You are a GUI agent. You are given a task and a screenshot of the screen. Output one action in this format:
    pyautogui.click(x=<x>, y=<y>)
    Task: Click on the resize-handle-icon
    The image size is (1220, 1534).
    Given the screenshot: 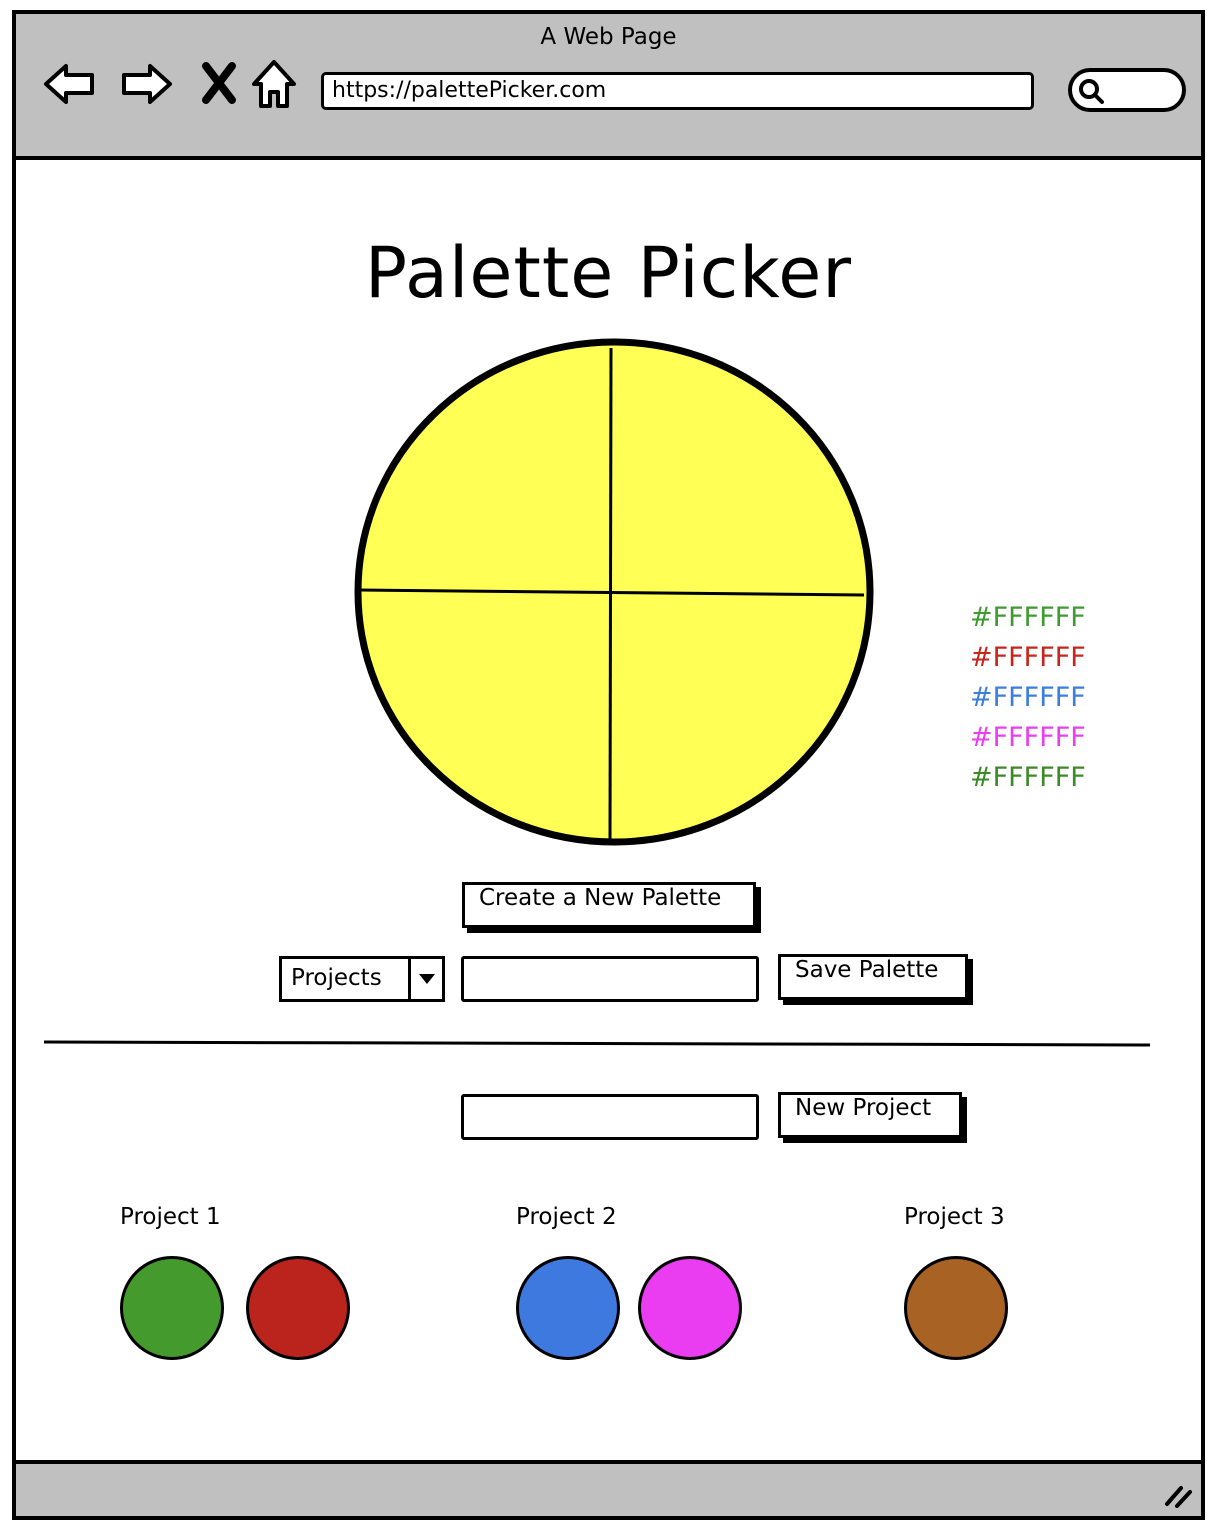 What is the action you would take?
    pyautogui.click(x=1178, y=1493)
    